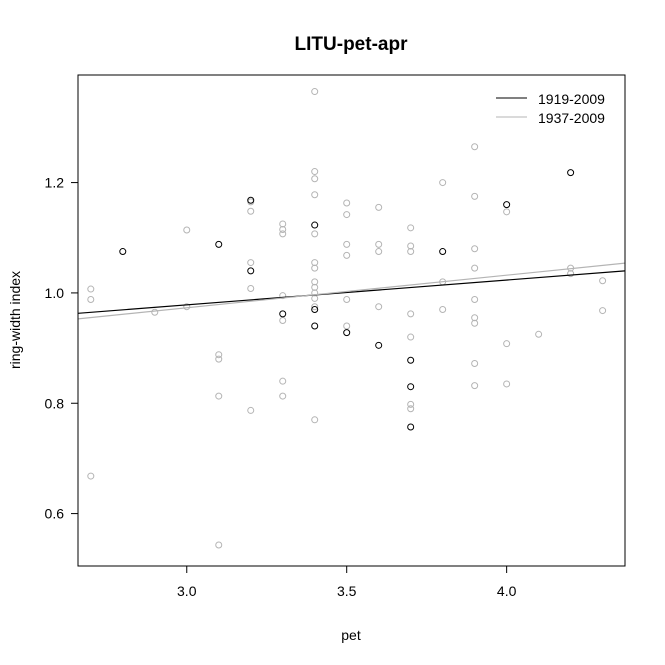 This screenshot has width=665, height=665. I want to click on legend: 1919-2009 1937-2009, so click(550, 108).